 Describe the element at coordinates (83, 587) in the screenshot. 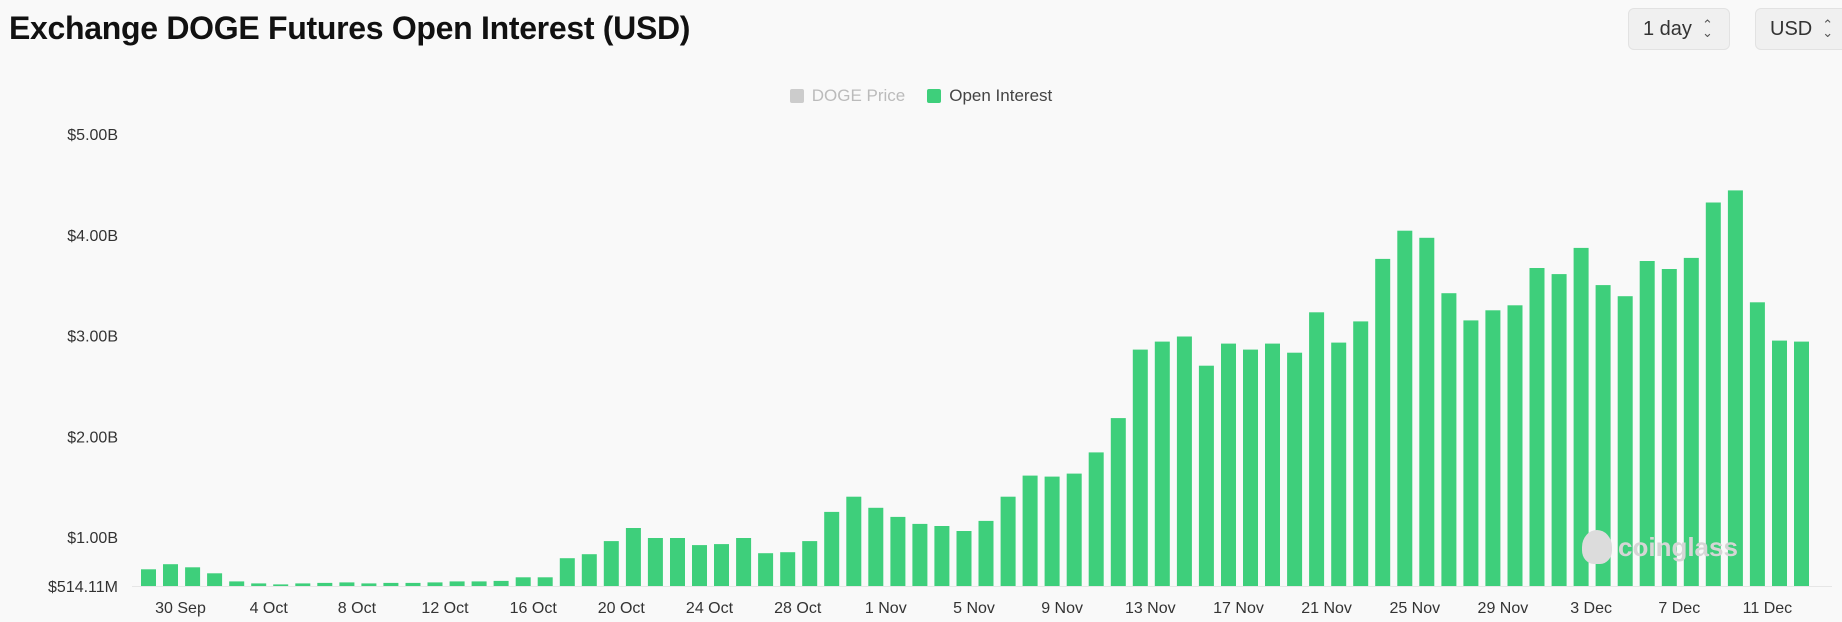

I see `y-tick-label: $514.11M` at that location.